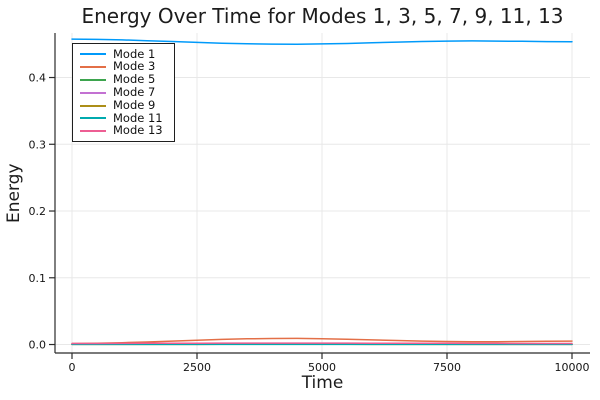 This screenshot has width=600, height=400. Describe the element at coordinates (572, 367) in the screenshot. I see `x-tick-label: 10000` at that location.